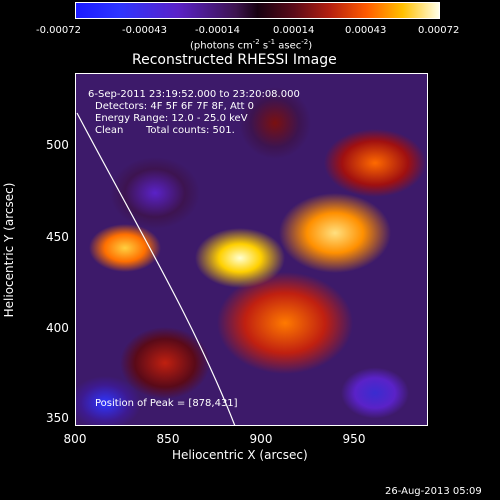  Describe the element at coordinates (57, 237) in the screenshot. I see `y-tick-label: 450` at that location.